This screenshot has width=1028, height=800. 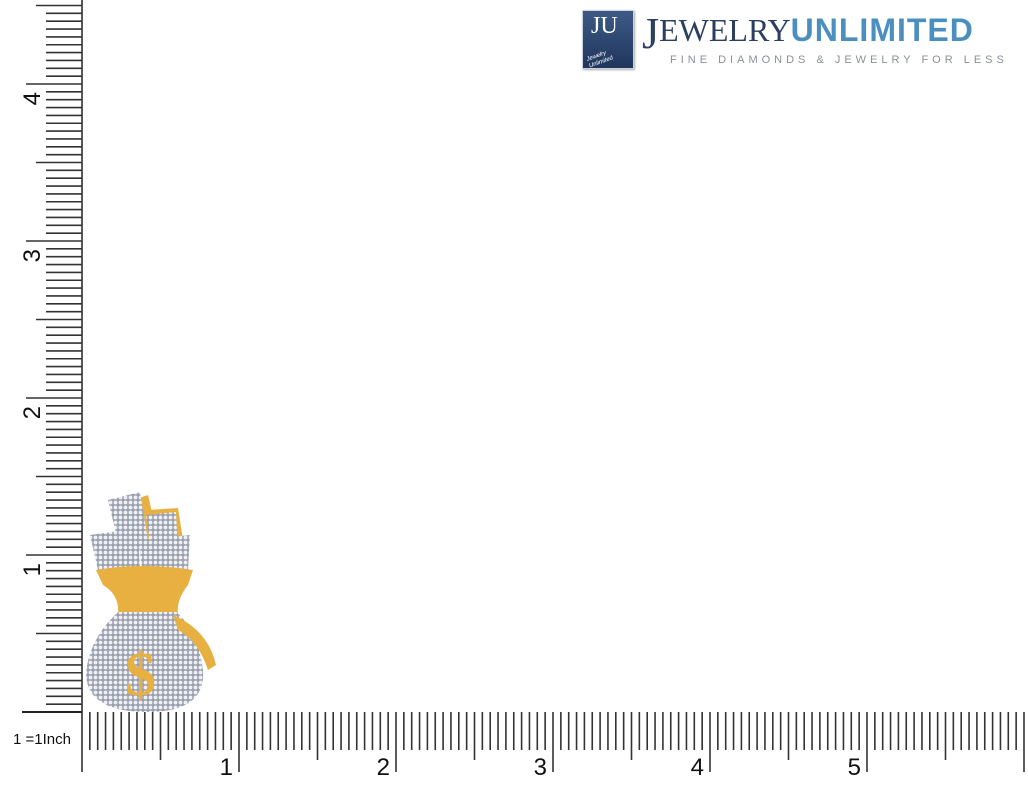 I want to click on logo-wordmark: JEWELRYUNLIMITED, so click(x=808, y=34).